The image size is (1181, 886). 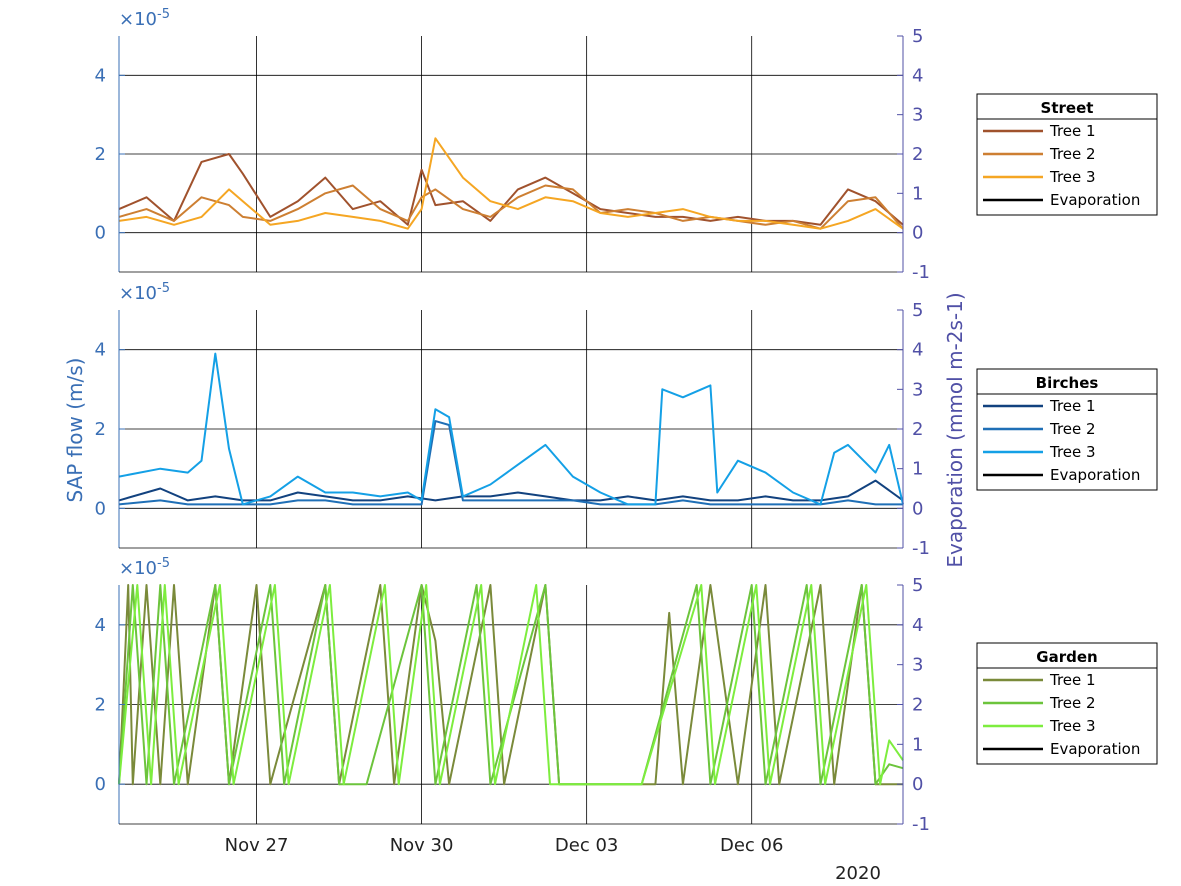 I want to click on x-tick-label: Dec 03, so click(x=586, y=845).